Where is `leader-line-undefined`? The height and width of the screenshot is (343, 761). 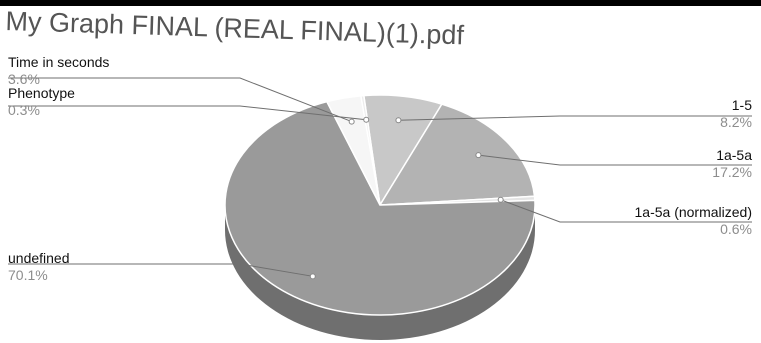 leader-line-undefined is located at coordinates (160, 270).